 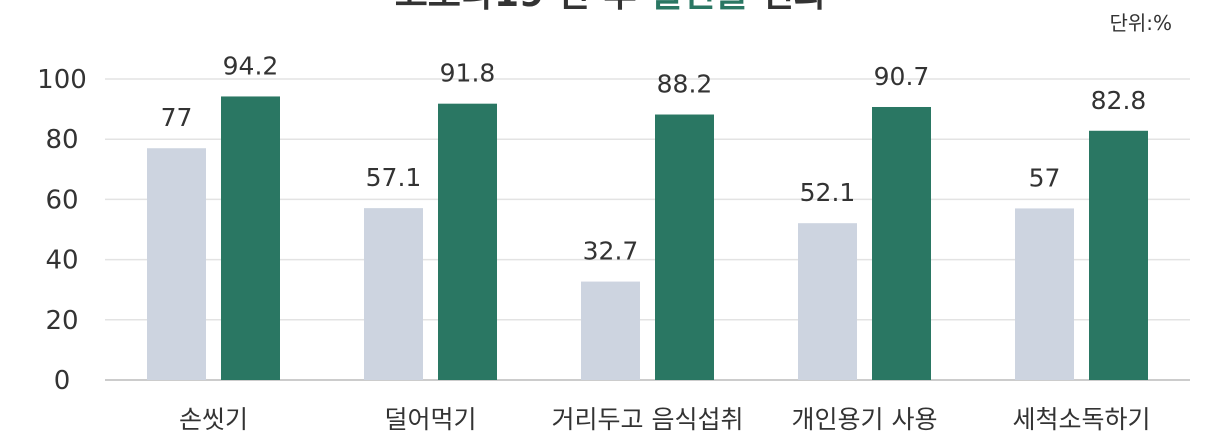 I want to click on y-tick-label: 100, so click(x=62, y=80).